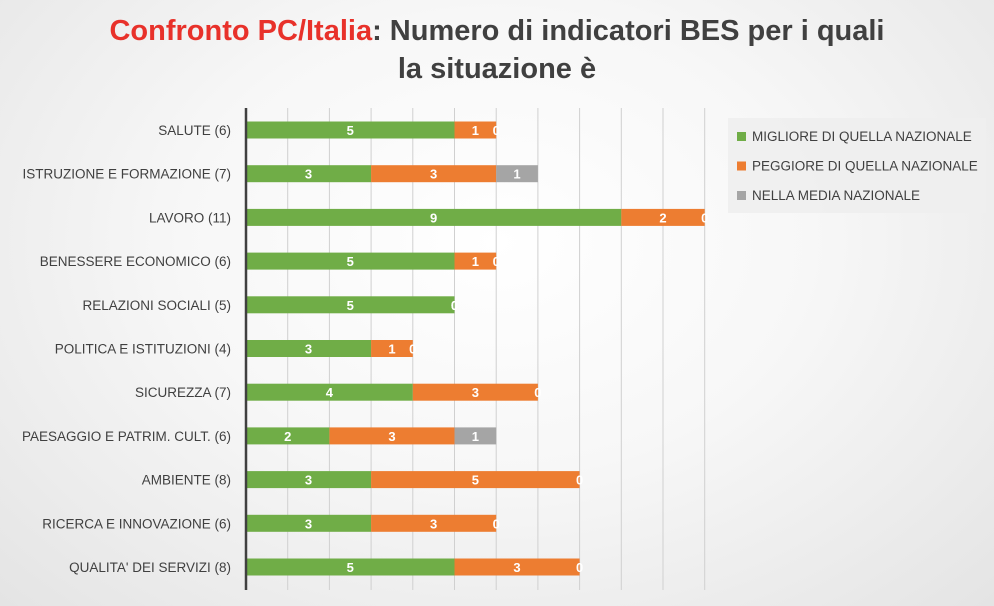  Describe the element at coordinates (186, 480) in the screenshot. I see `category-label-ambiente-8: AMBIENTE (8)` at that location.